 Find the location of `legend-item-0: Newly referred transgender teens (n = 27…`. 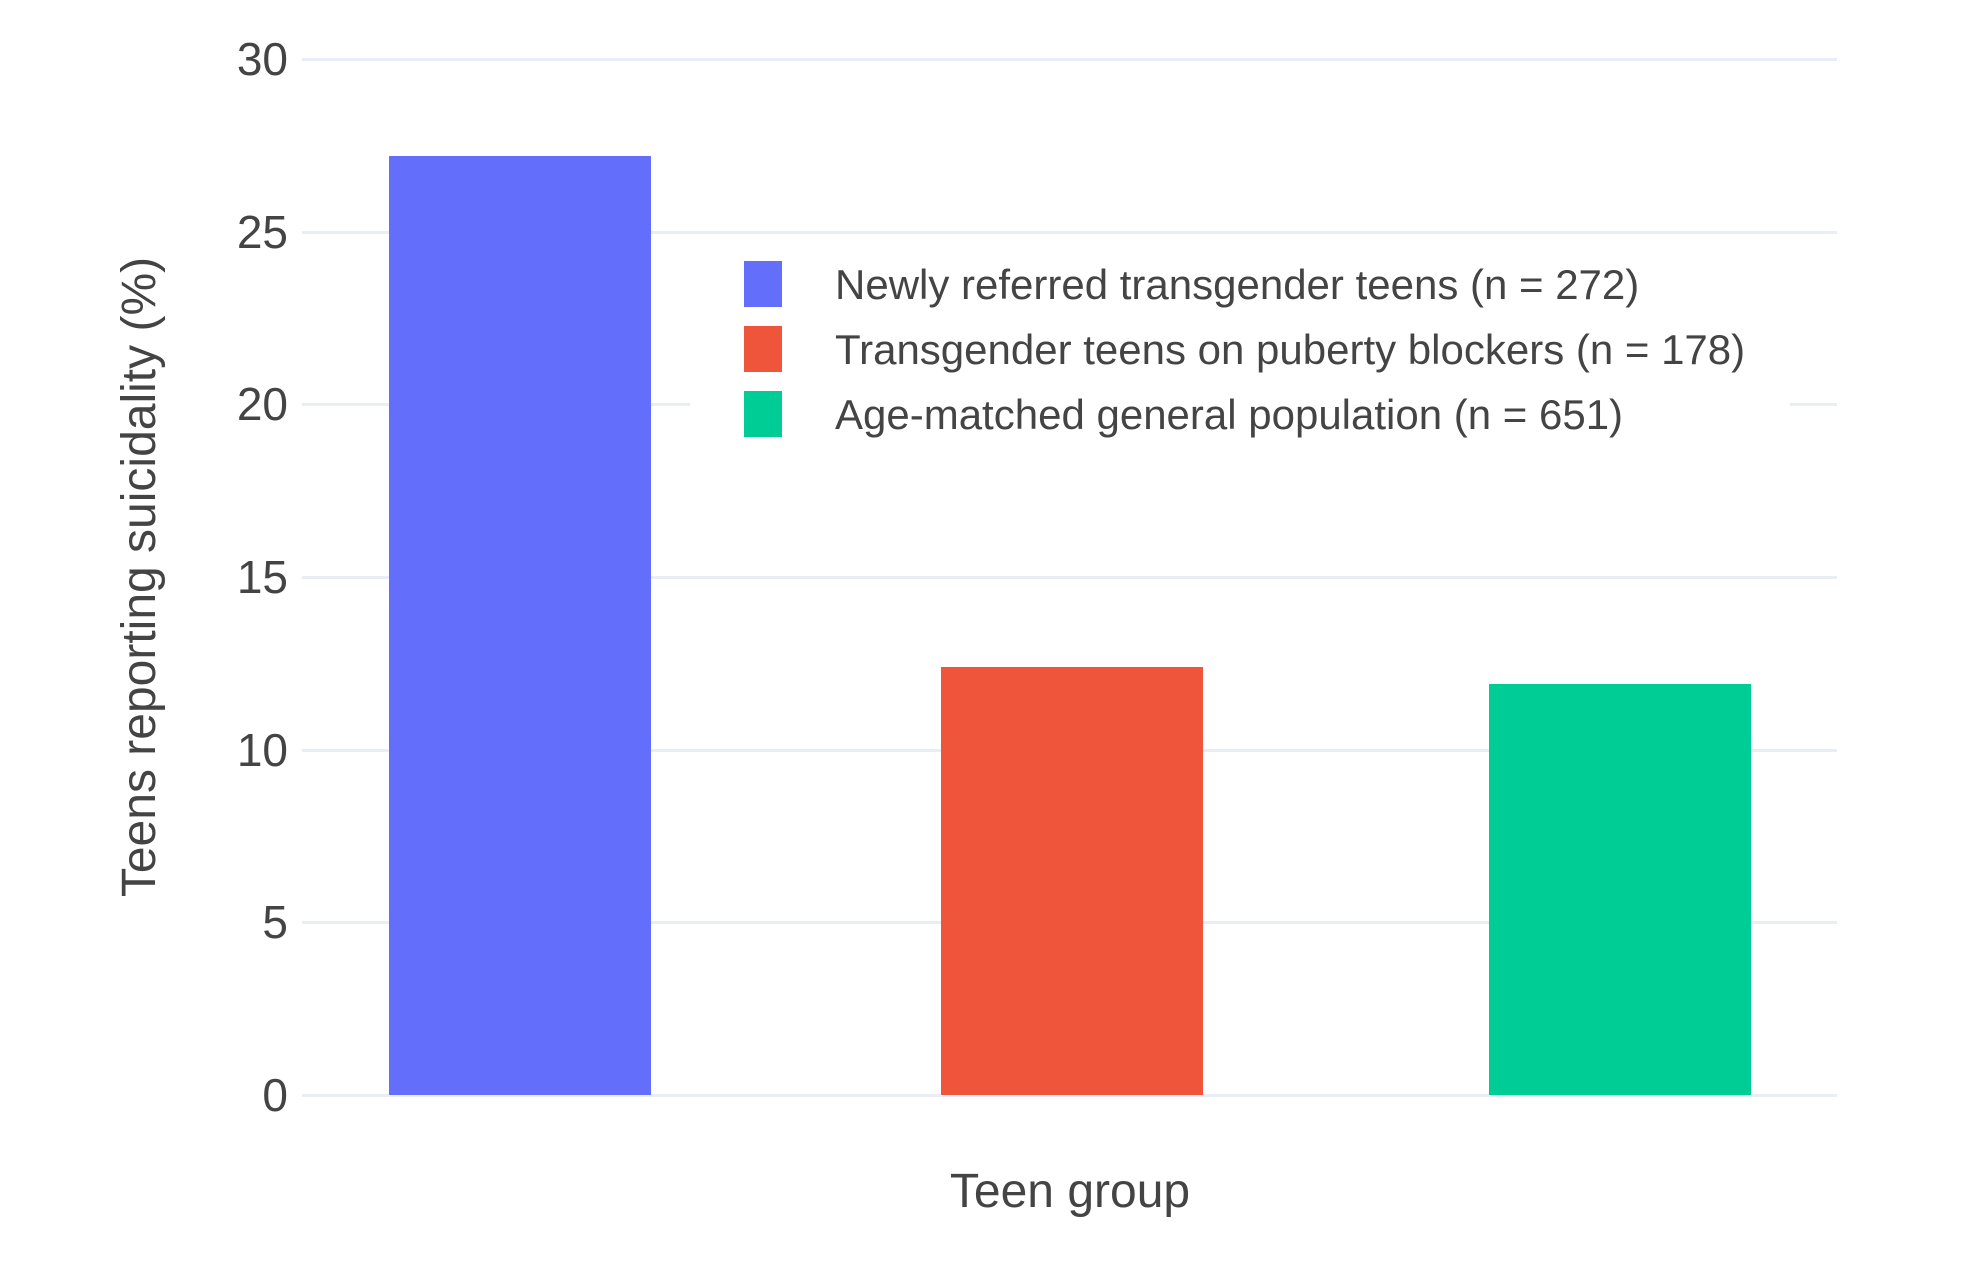

legend-item-0: Newly referred transgender teens (n = 27… is located at coordinates (1240, 284).